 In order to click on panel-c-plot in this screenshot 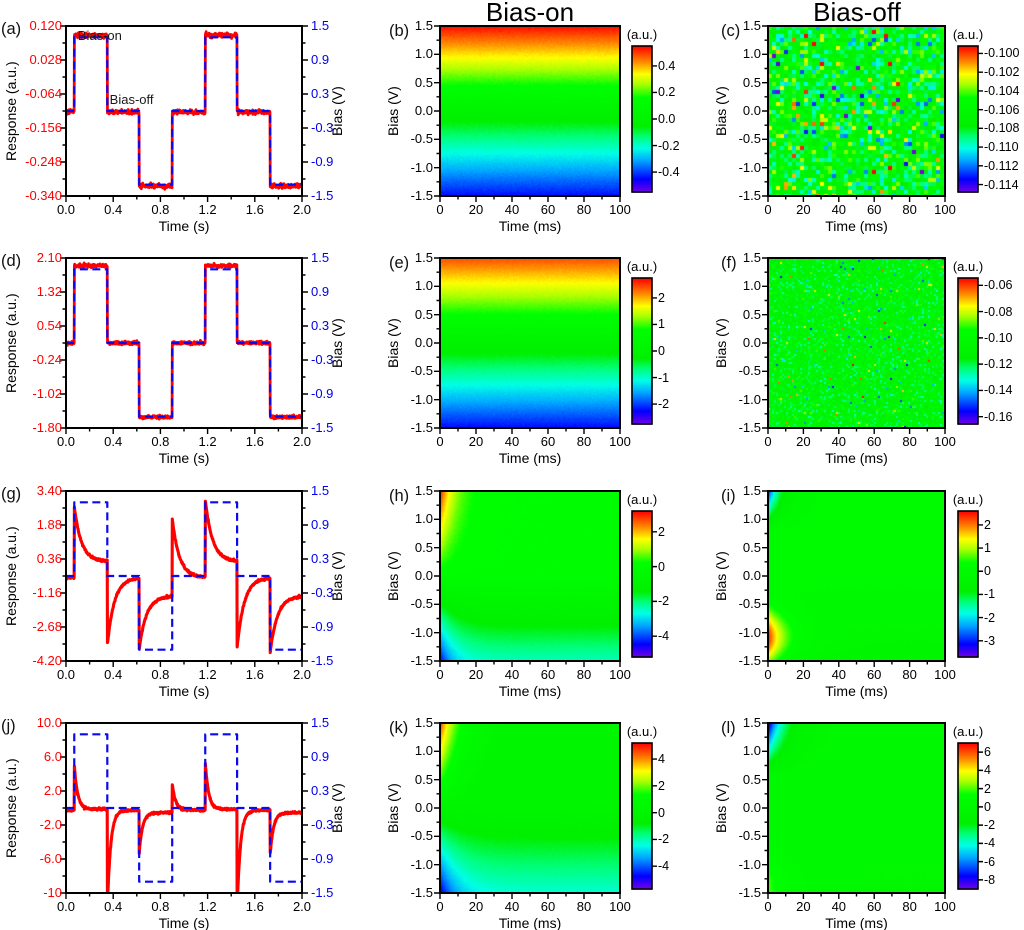, I will do `click(853, 116)`.